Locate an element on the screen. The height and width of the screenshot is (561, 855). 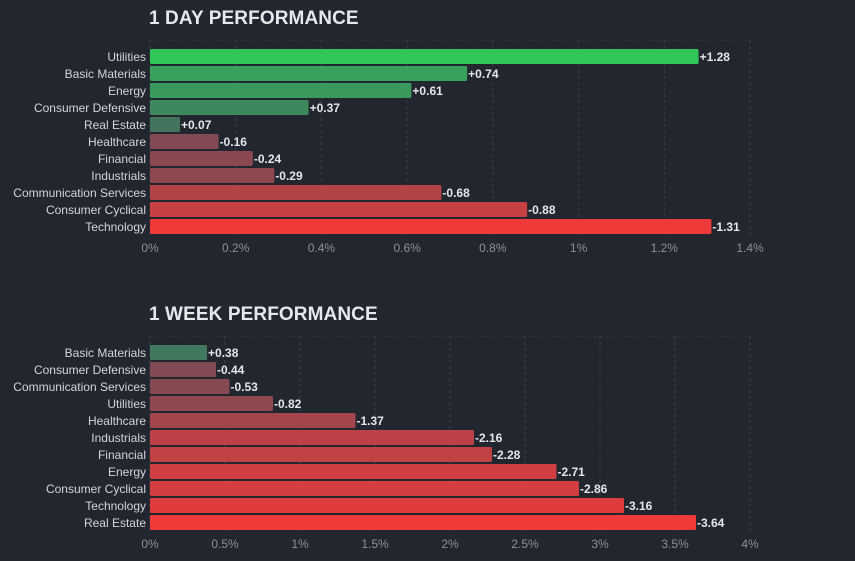
value-label: -3.16 is located at coordinates (639, 506).